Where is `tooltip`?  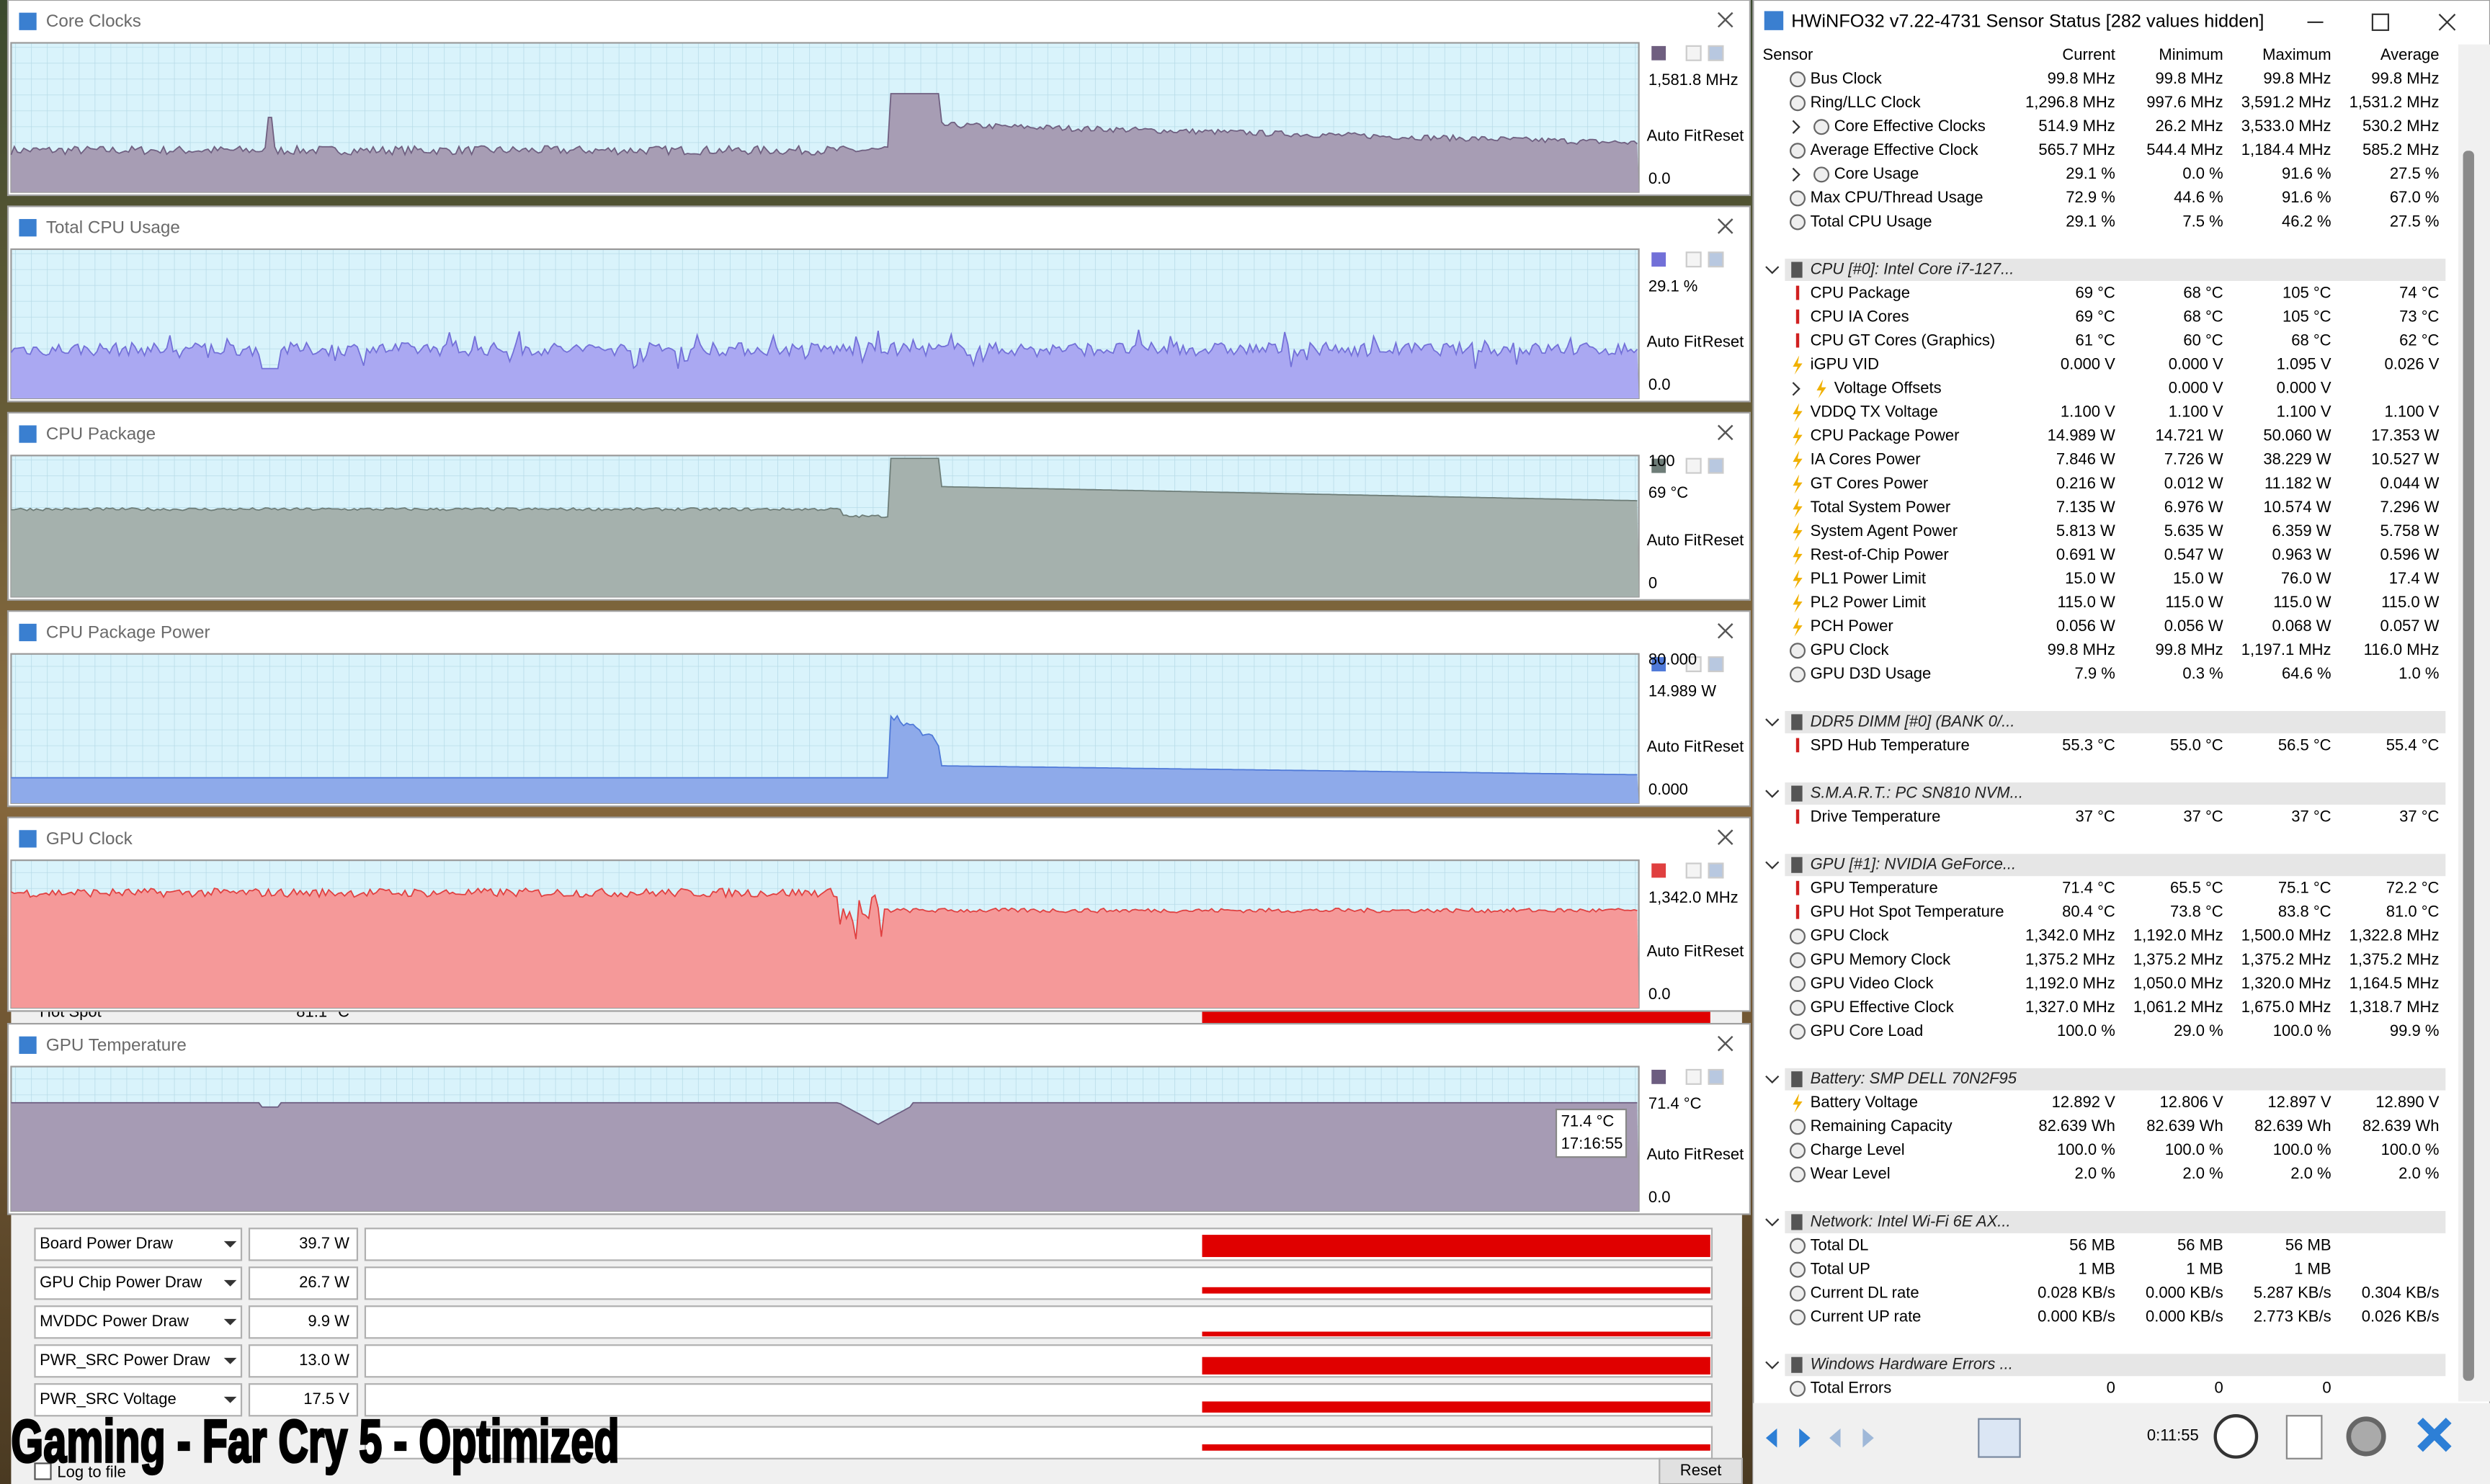
tooltip is located at coordinates (1592, 1133).